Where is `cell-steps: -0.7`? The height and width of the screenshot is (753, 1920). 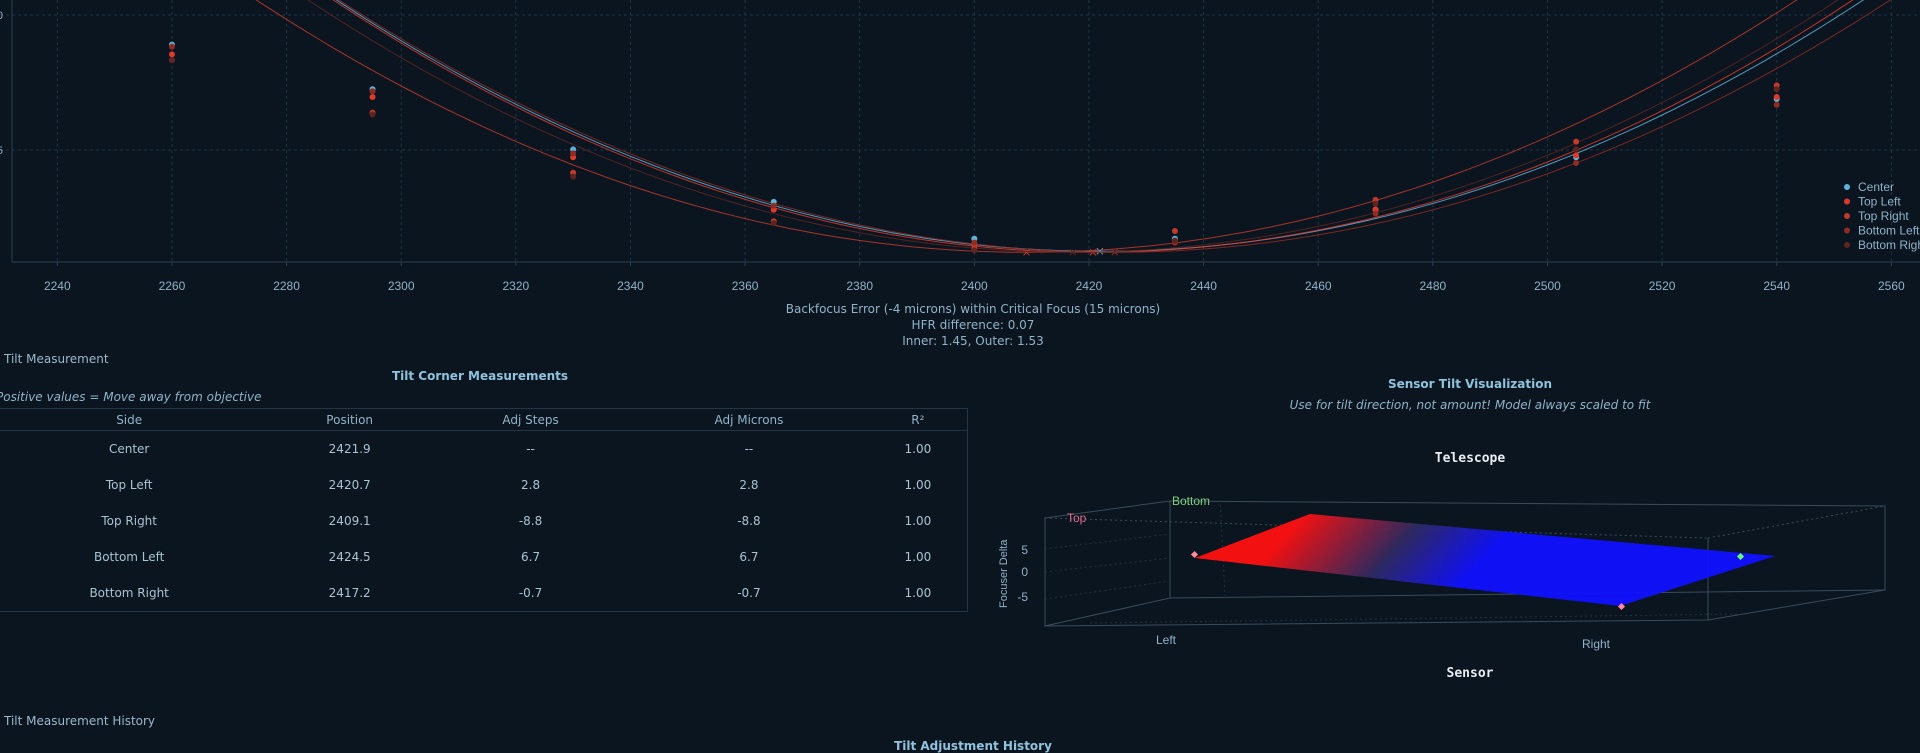
cell-steps: -0.7 is located at coordinates (530, 593).